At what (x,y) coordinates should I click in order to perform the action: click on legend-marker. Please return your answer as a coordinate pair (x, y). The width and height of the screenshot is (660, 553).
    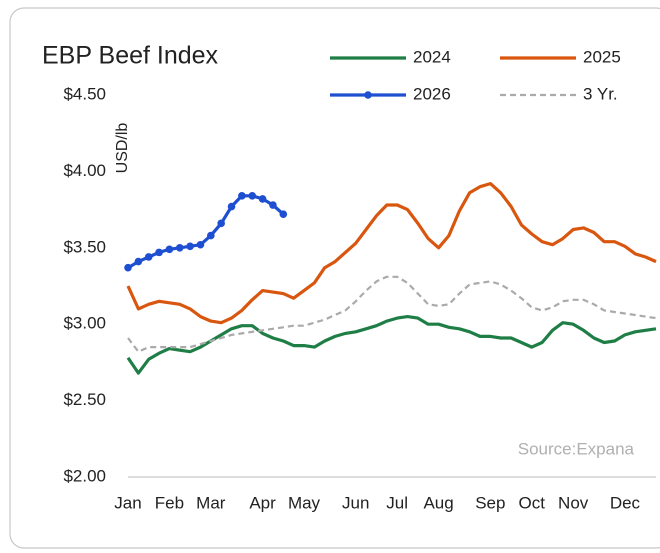
    Looking at the image, I should click on (368, 95).